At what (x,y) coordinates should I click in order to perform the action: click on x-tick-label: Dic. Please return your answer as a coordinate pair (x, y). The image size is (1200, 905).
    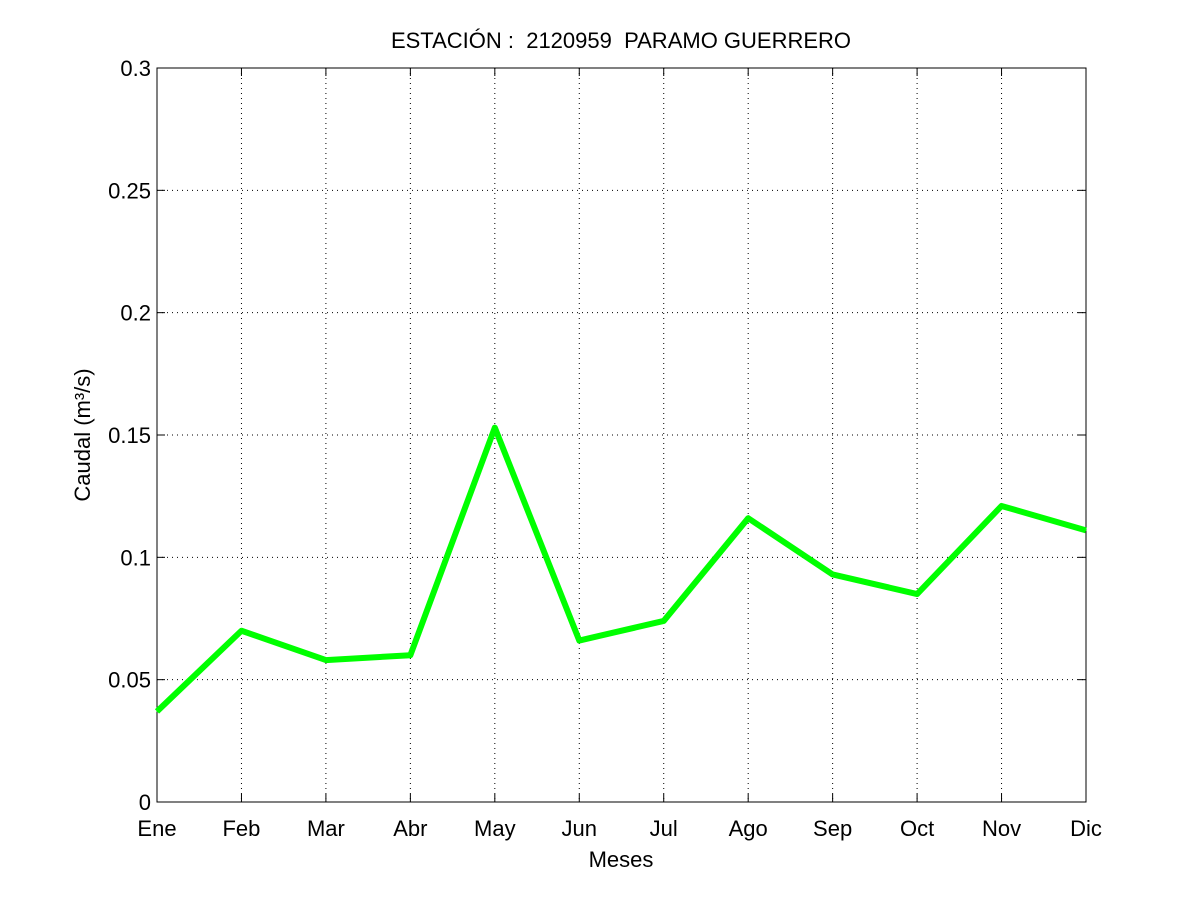
    Looking at the image, I should click on (1086, 828).